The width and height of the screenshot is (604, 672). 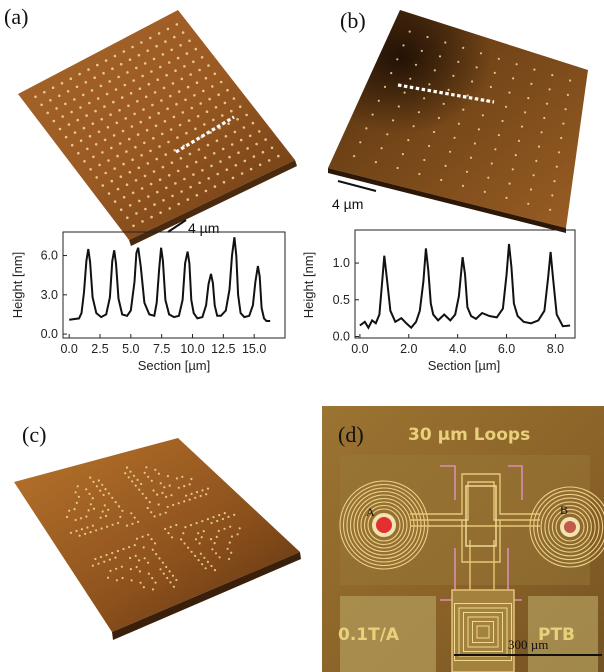 I want to click on afm-dots-b, so click(x=462, y=120).